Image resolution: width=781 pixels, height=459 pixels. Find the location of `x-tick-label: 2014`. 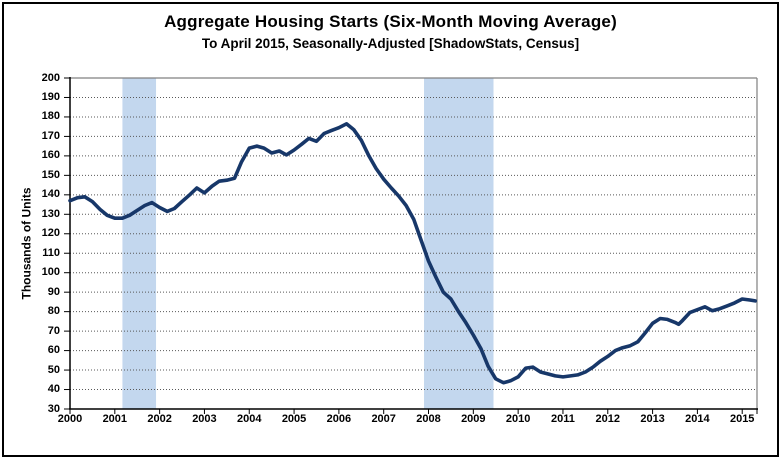

x-tick-label: 2014 is located at coordinates (697, 419).